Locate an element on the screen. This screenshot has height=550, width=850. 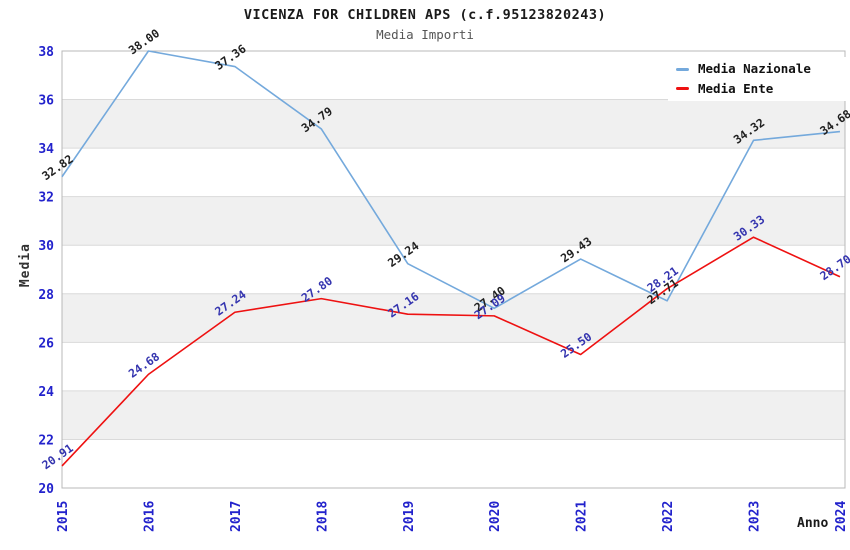
x-tick-label: 2016 is located at coordinates (149, 516).